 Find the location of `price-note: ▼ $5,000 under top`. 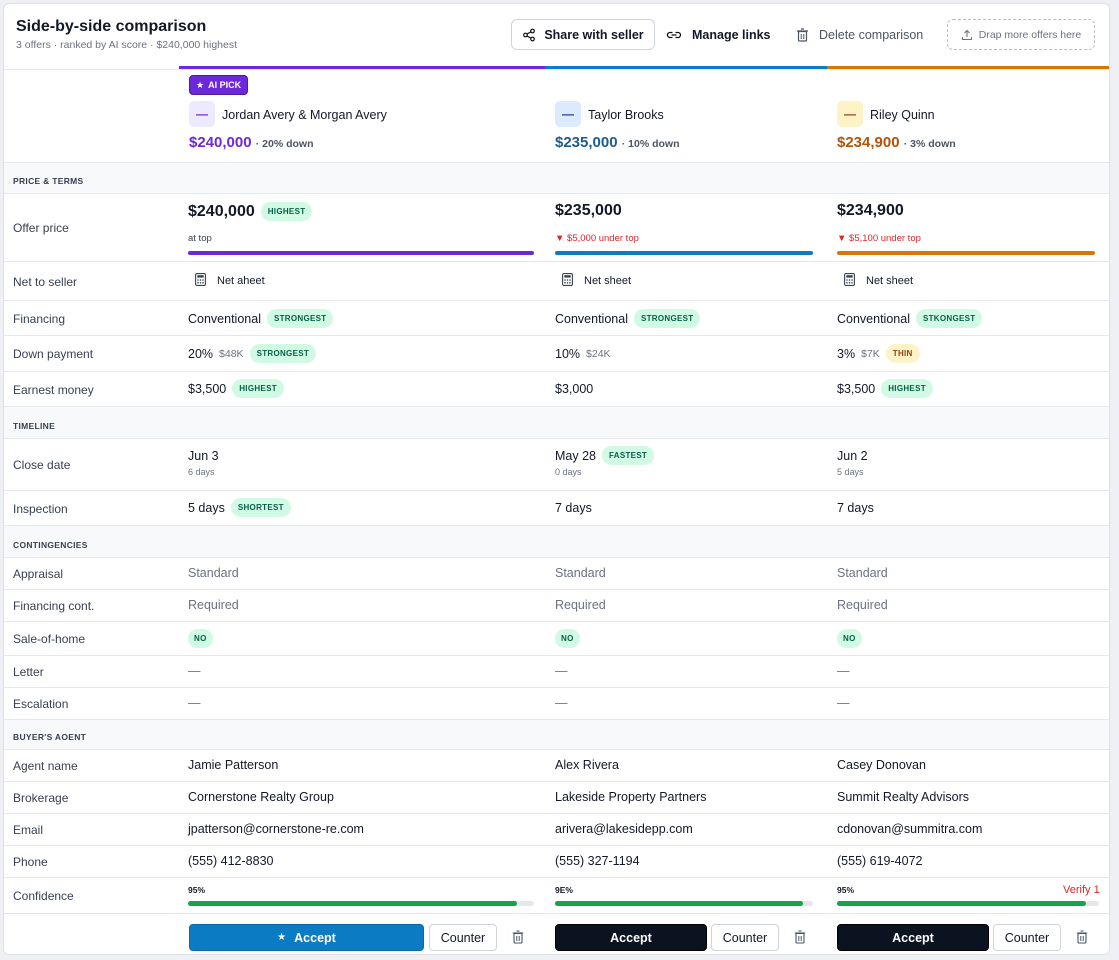

price-note: ▼ $5,000 under top is located at coordinates (597, 238).